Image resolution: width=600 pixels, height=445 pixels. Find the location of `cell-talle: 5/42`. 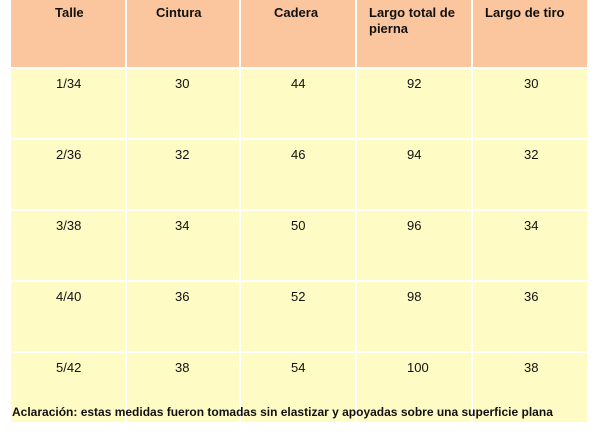

cell-talle: 5/42 is located at coordinates (68, 387).